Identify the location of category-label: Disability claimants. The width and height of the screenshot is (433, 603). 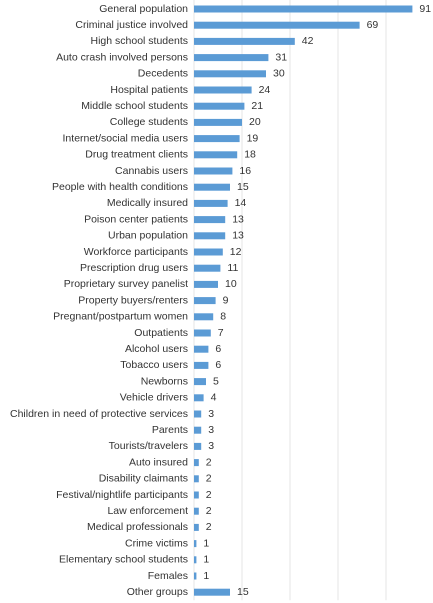
(143, 479).